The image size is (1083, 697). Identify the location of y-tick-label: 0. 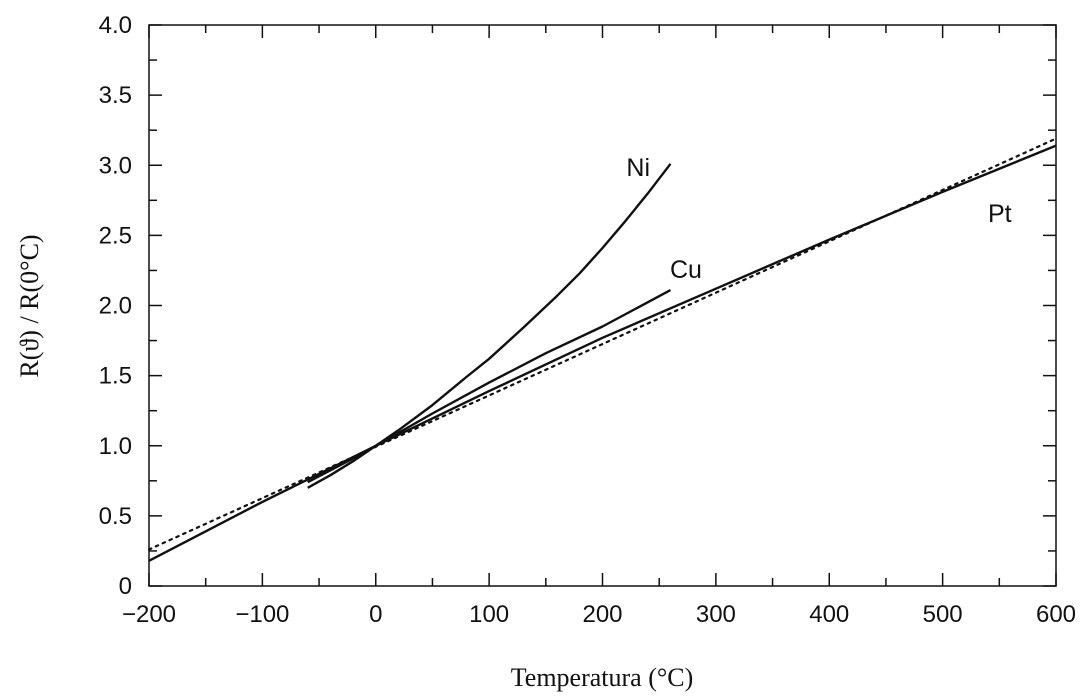
(125, 586).